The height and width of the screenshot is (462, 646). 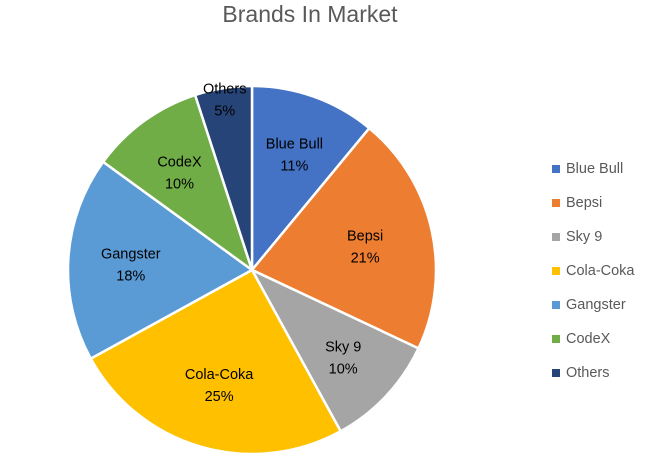 What do you see at coordinates (223, 178) in the screenshot?
I see `pie-slice-others` at bounding box center [223, 178].